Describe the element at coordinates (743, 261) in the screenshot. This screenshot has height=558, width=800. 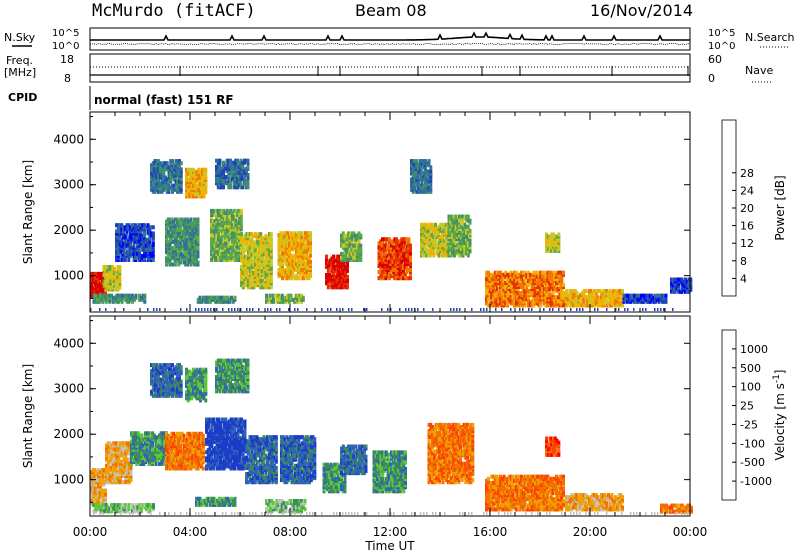
I see `power-colorbar-tick-label: 8` at that location.